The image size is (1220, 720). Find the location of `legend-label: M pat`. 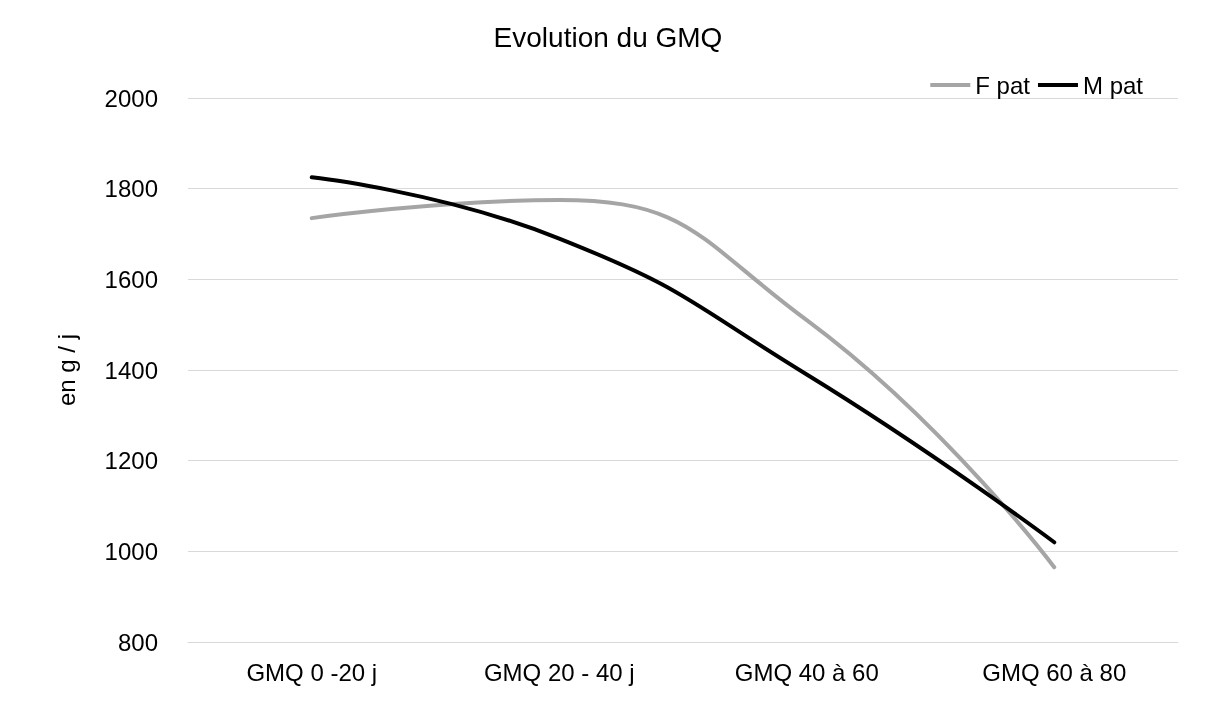

legend-label: M pat is located at coordinates (1113, 85).